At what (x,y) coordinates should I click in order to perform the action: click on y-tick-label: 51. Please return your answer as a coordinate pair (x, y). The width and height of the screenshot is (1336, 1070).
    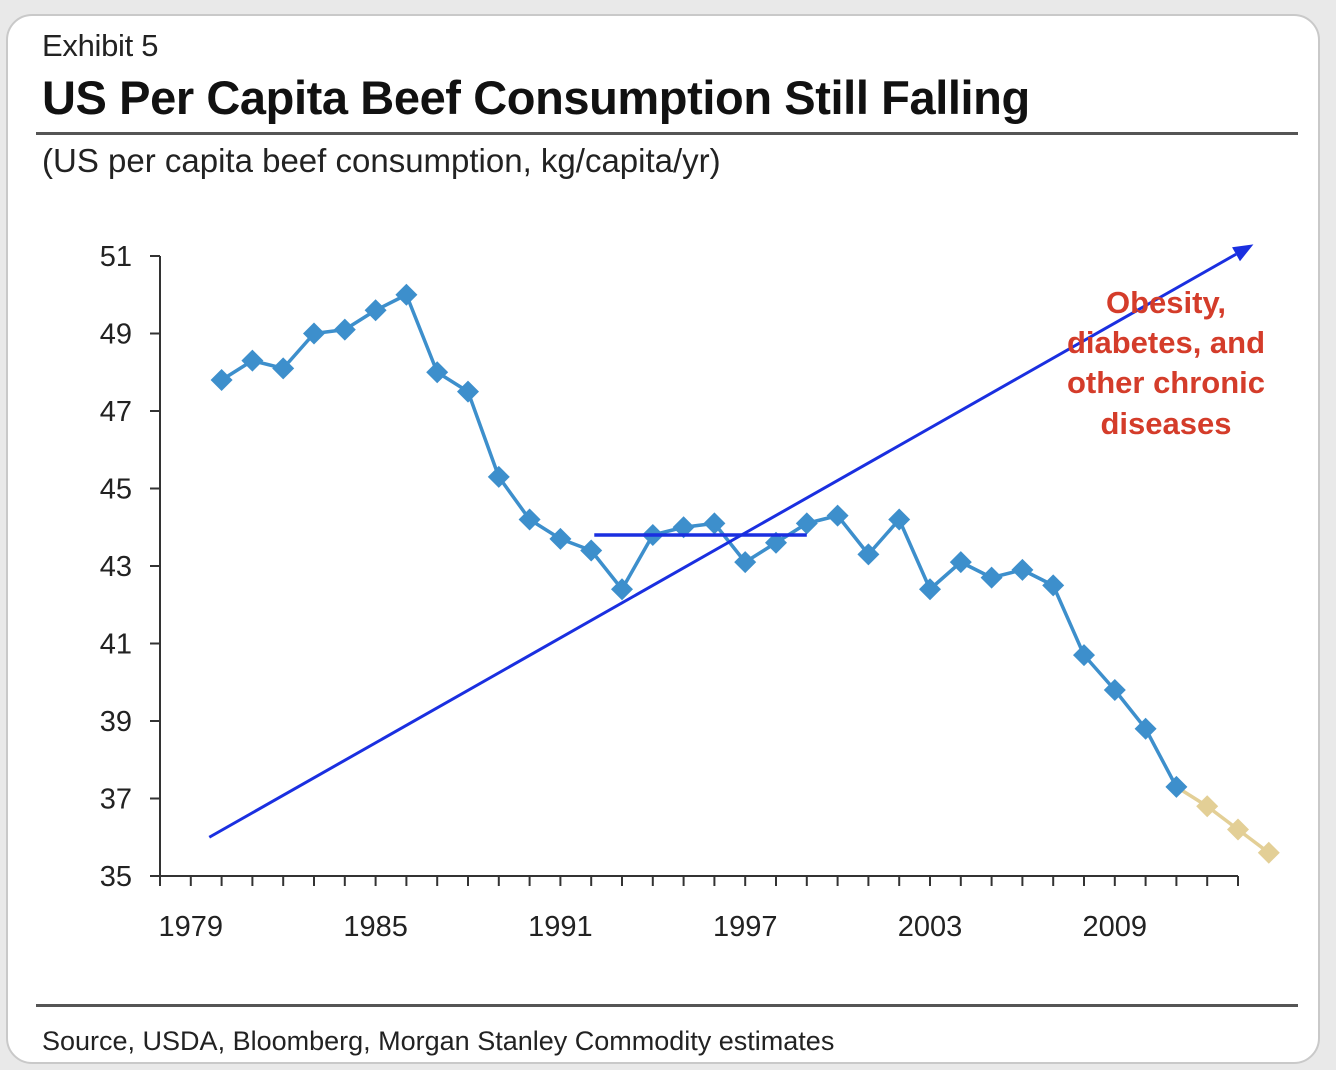
    Looking at the image, I should click on (116, 257).